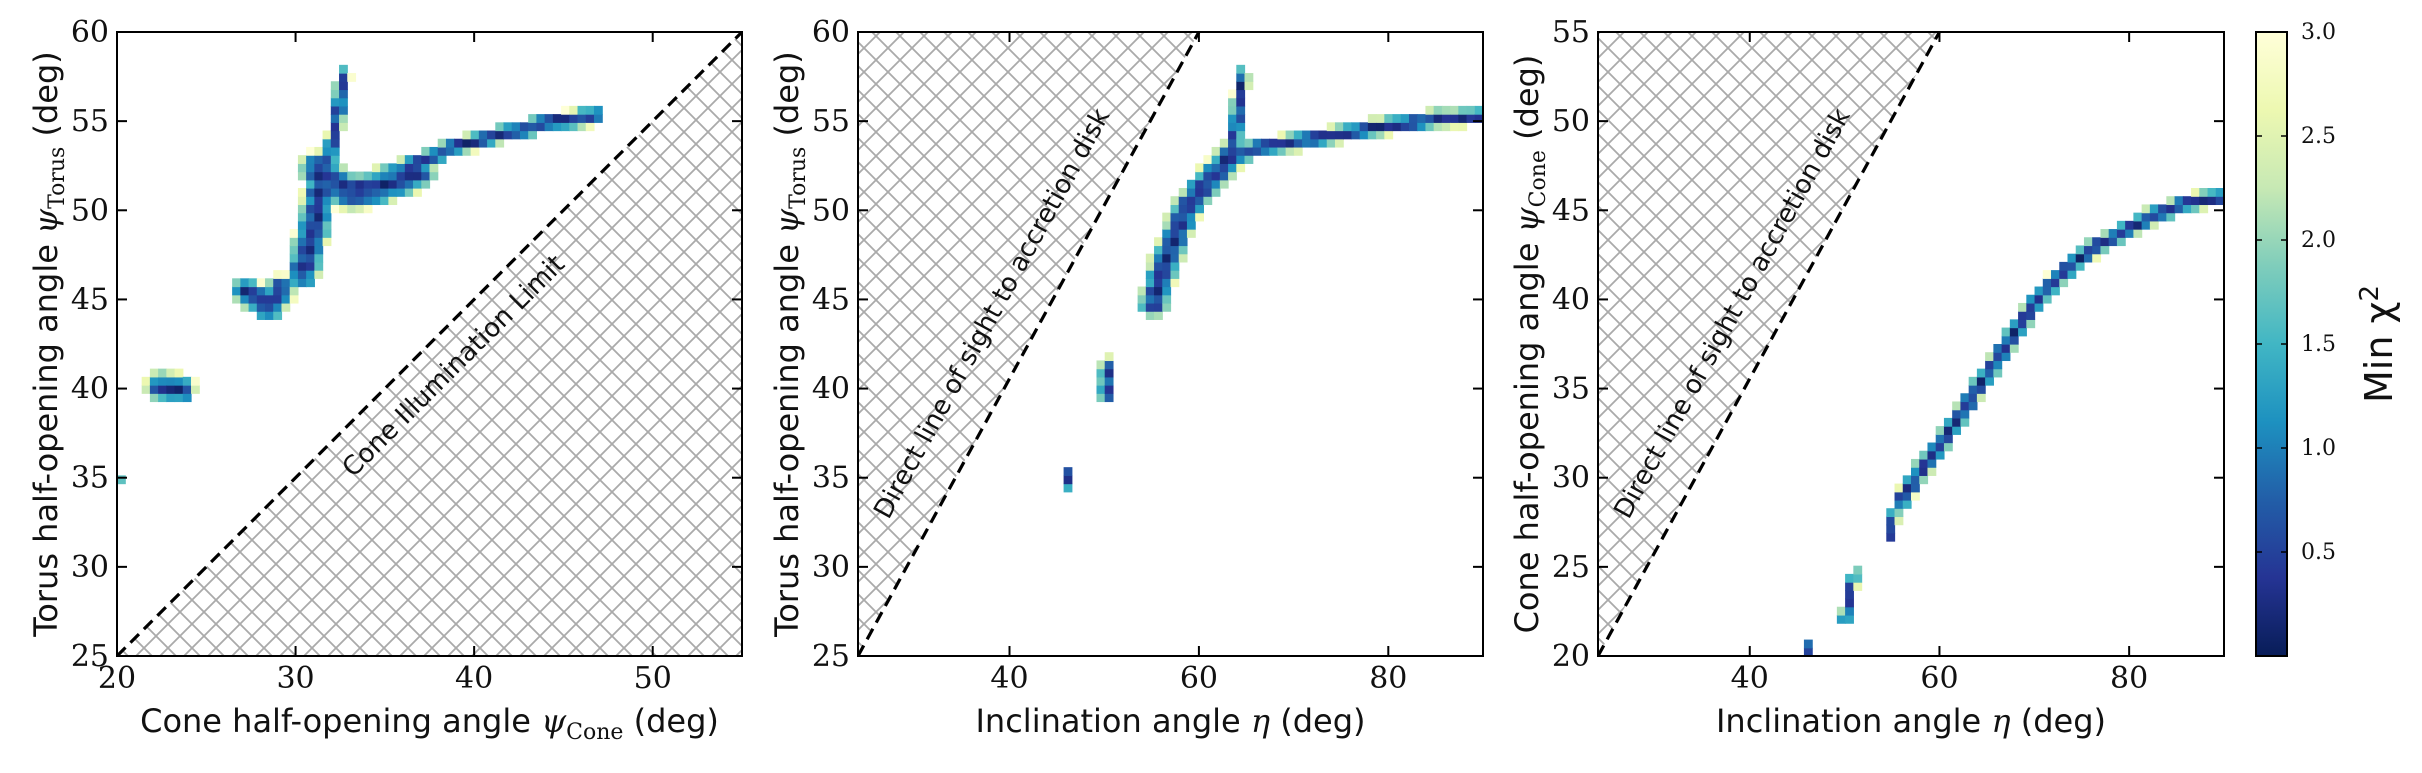 This screenshot has height=773, width=2422. I want to click on colorbar-tick-label: 1.5, so click(2318, 344).